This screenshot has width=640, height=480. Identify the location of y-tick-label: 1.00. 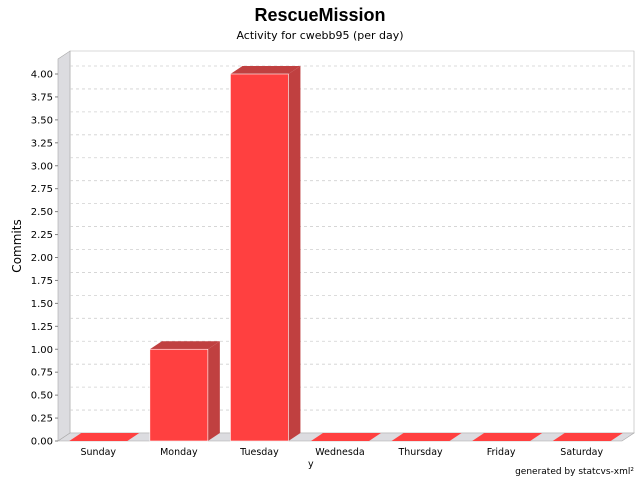
(42, 350).